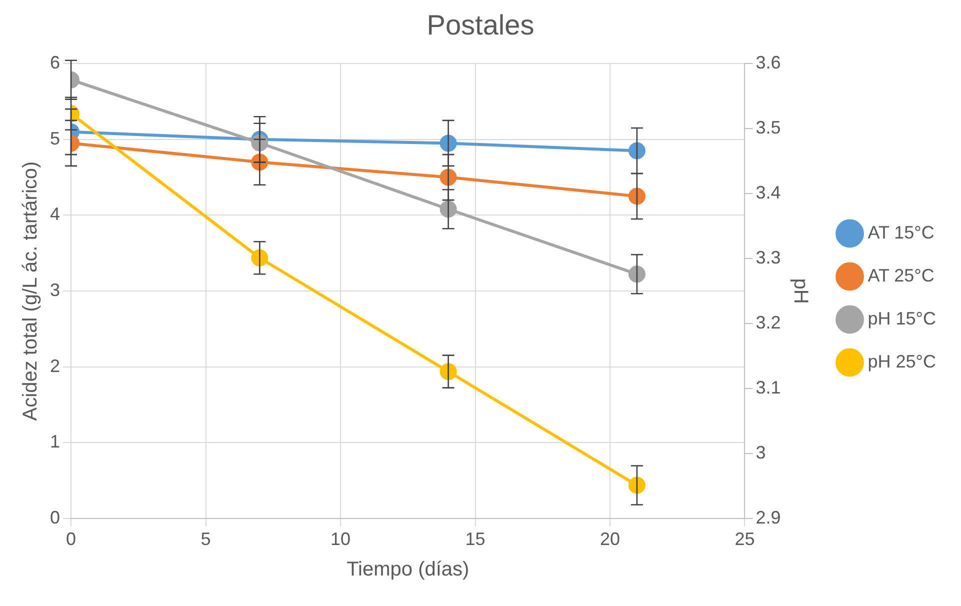  I want to click on y-tick-label: 4, so click(55, 214).